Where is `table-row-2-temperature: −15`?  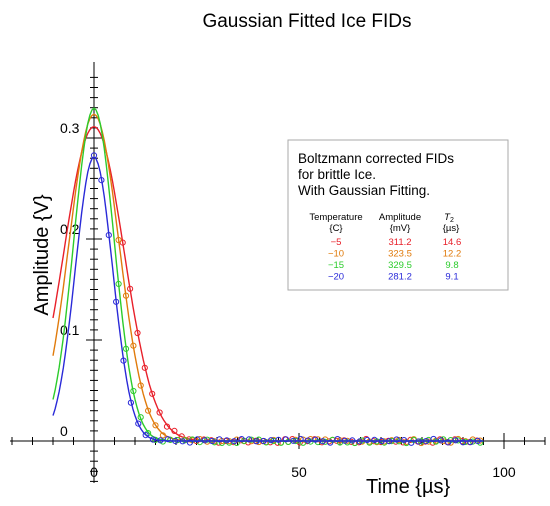 table-row-2-temperature: −15 is located at coordinates (336, 265).